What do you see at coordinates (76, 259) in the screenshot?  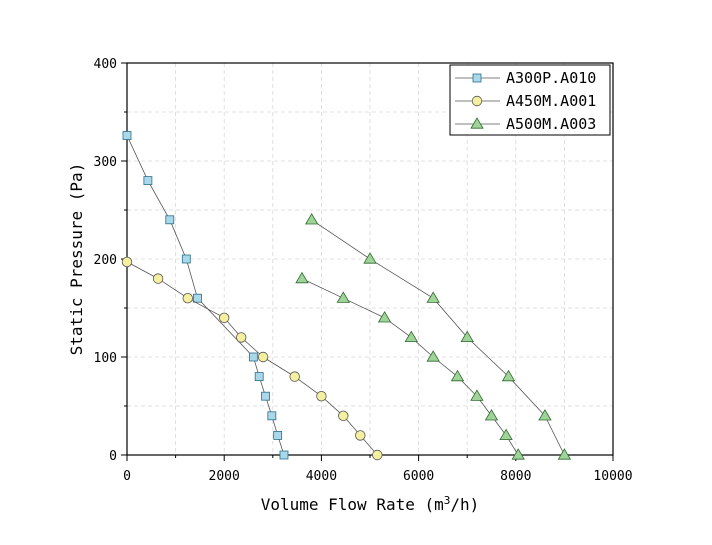 I see `y-axis-title: Static Pressure (Pa)` at bounding box center [76, 259].